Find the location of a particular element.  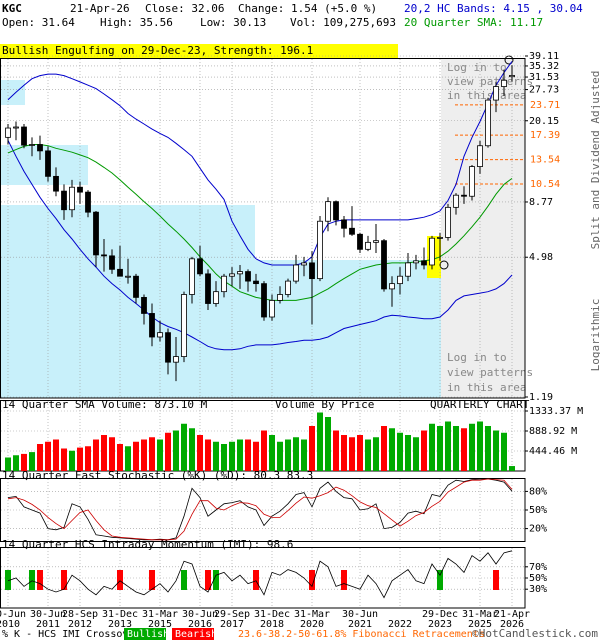

bullish-crossover is located at coordinates (216, 580).